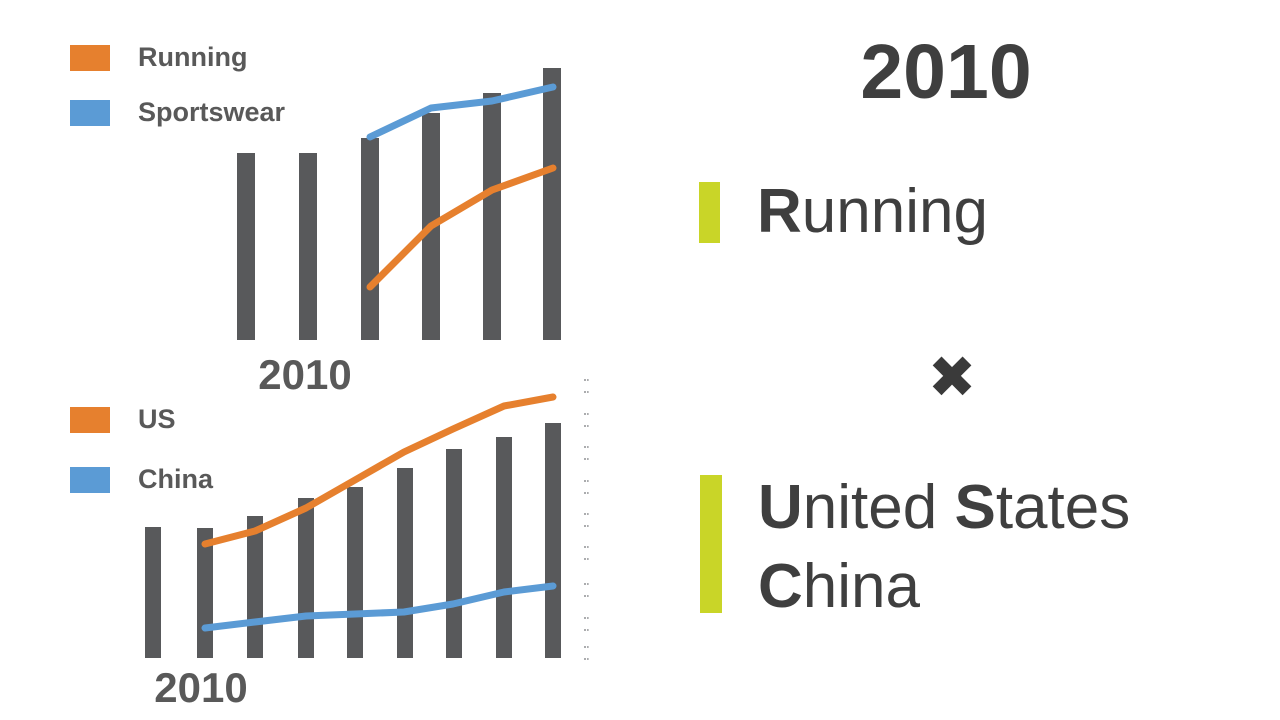  What do you see at coordinates (944, 507) in the screenshot?
I see `panel-line-united-states: United States` at bounding box center [944, 507].